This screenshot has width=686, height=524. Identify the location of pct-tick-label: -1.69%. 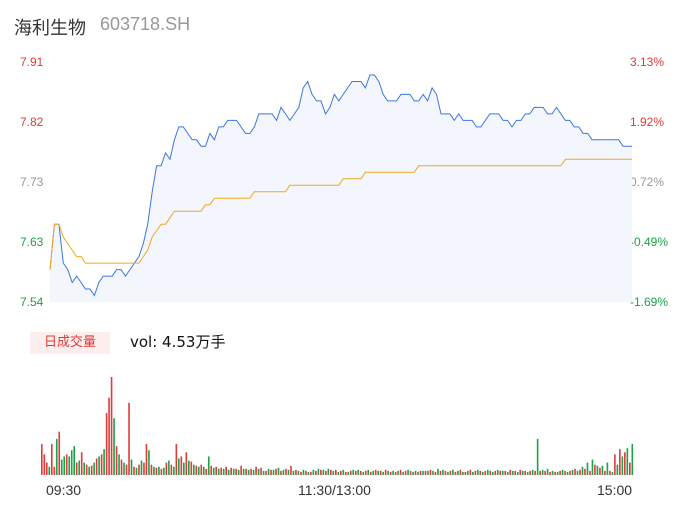
(649, 302).